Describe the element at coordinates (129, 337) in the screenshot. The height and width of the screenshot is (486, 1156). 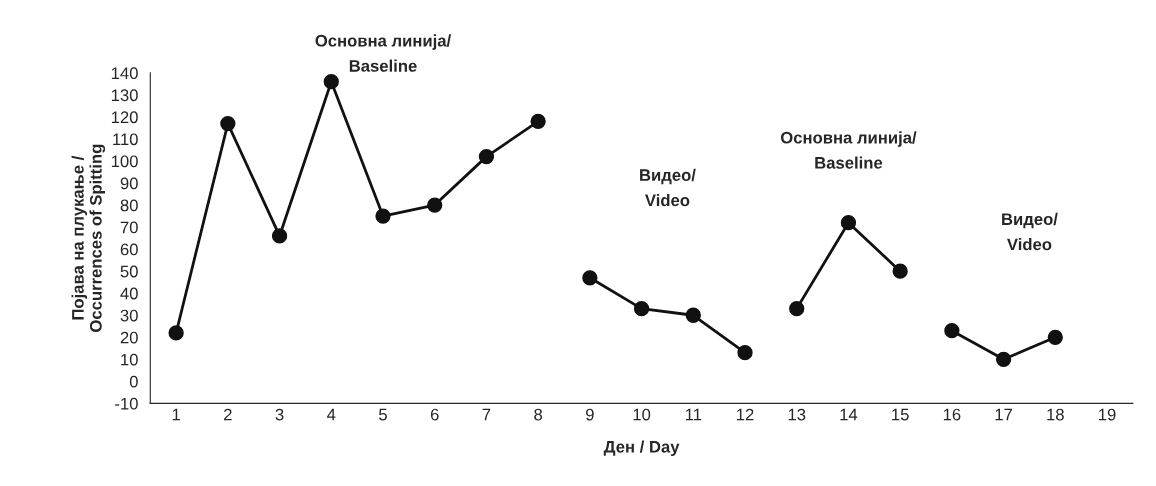
I see `y-tick-label: 20` at that location.